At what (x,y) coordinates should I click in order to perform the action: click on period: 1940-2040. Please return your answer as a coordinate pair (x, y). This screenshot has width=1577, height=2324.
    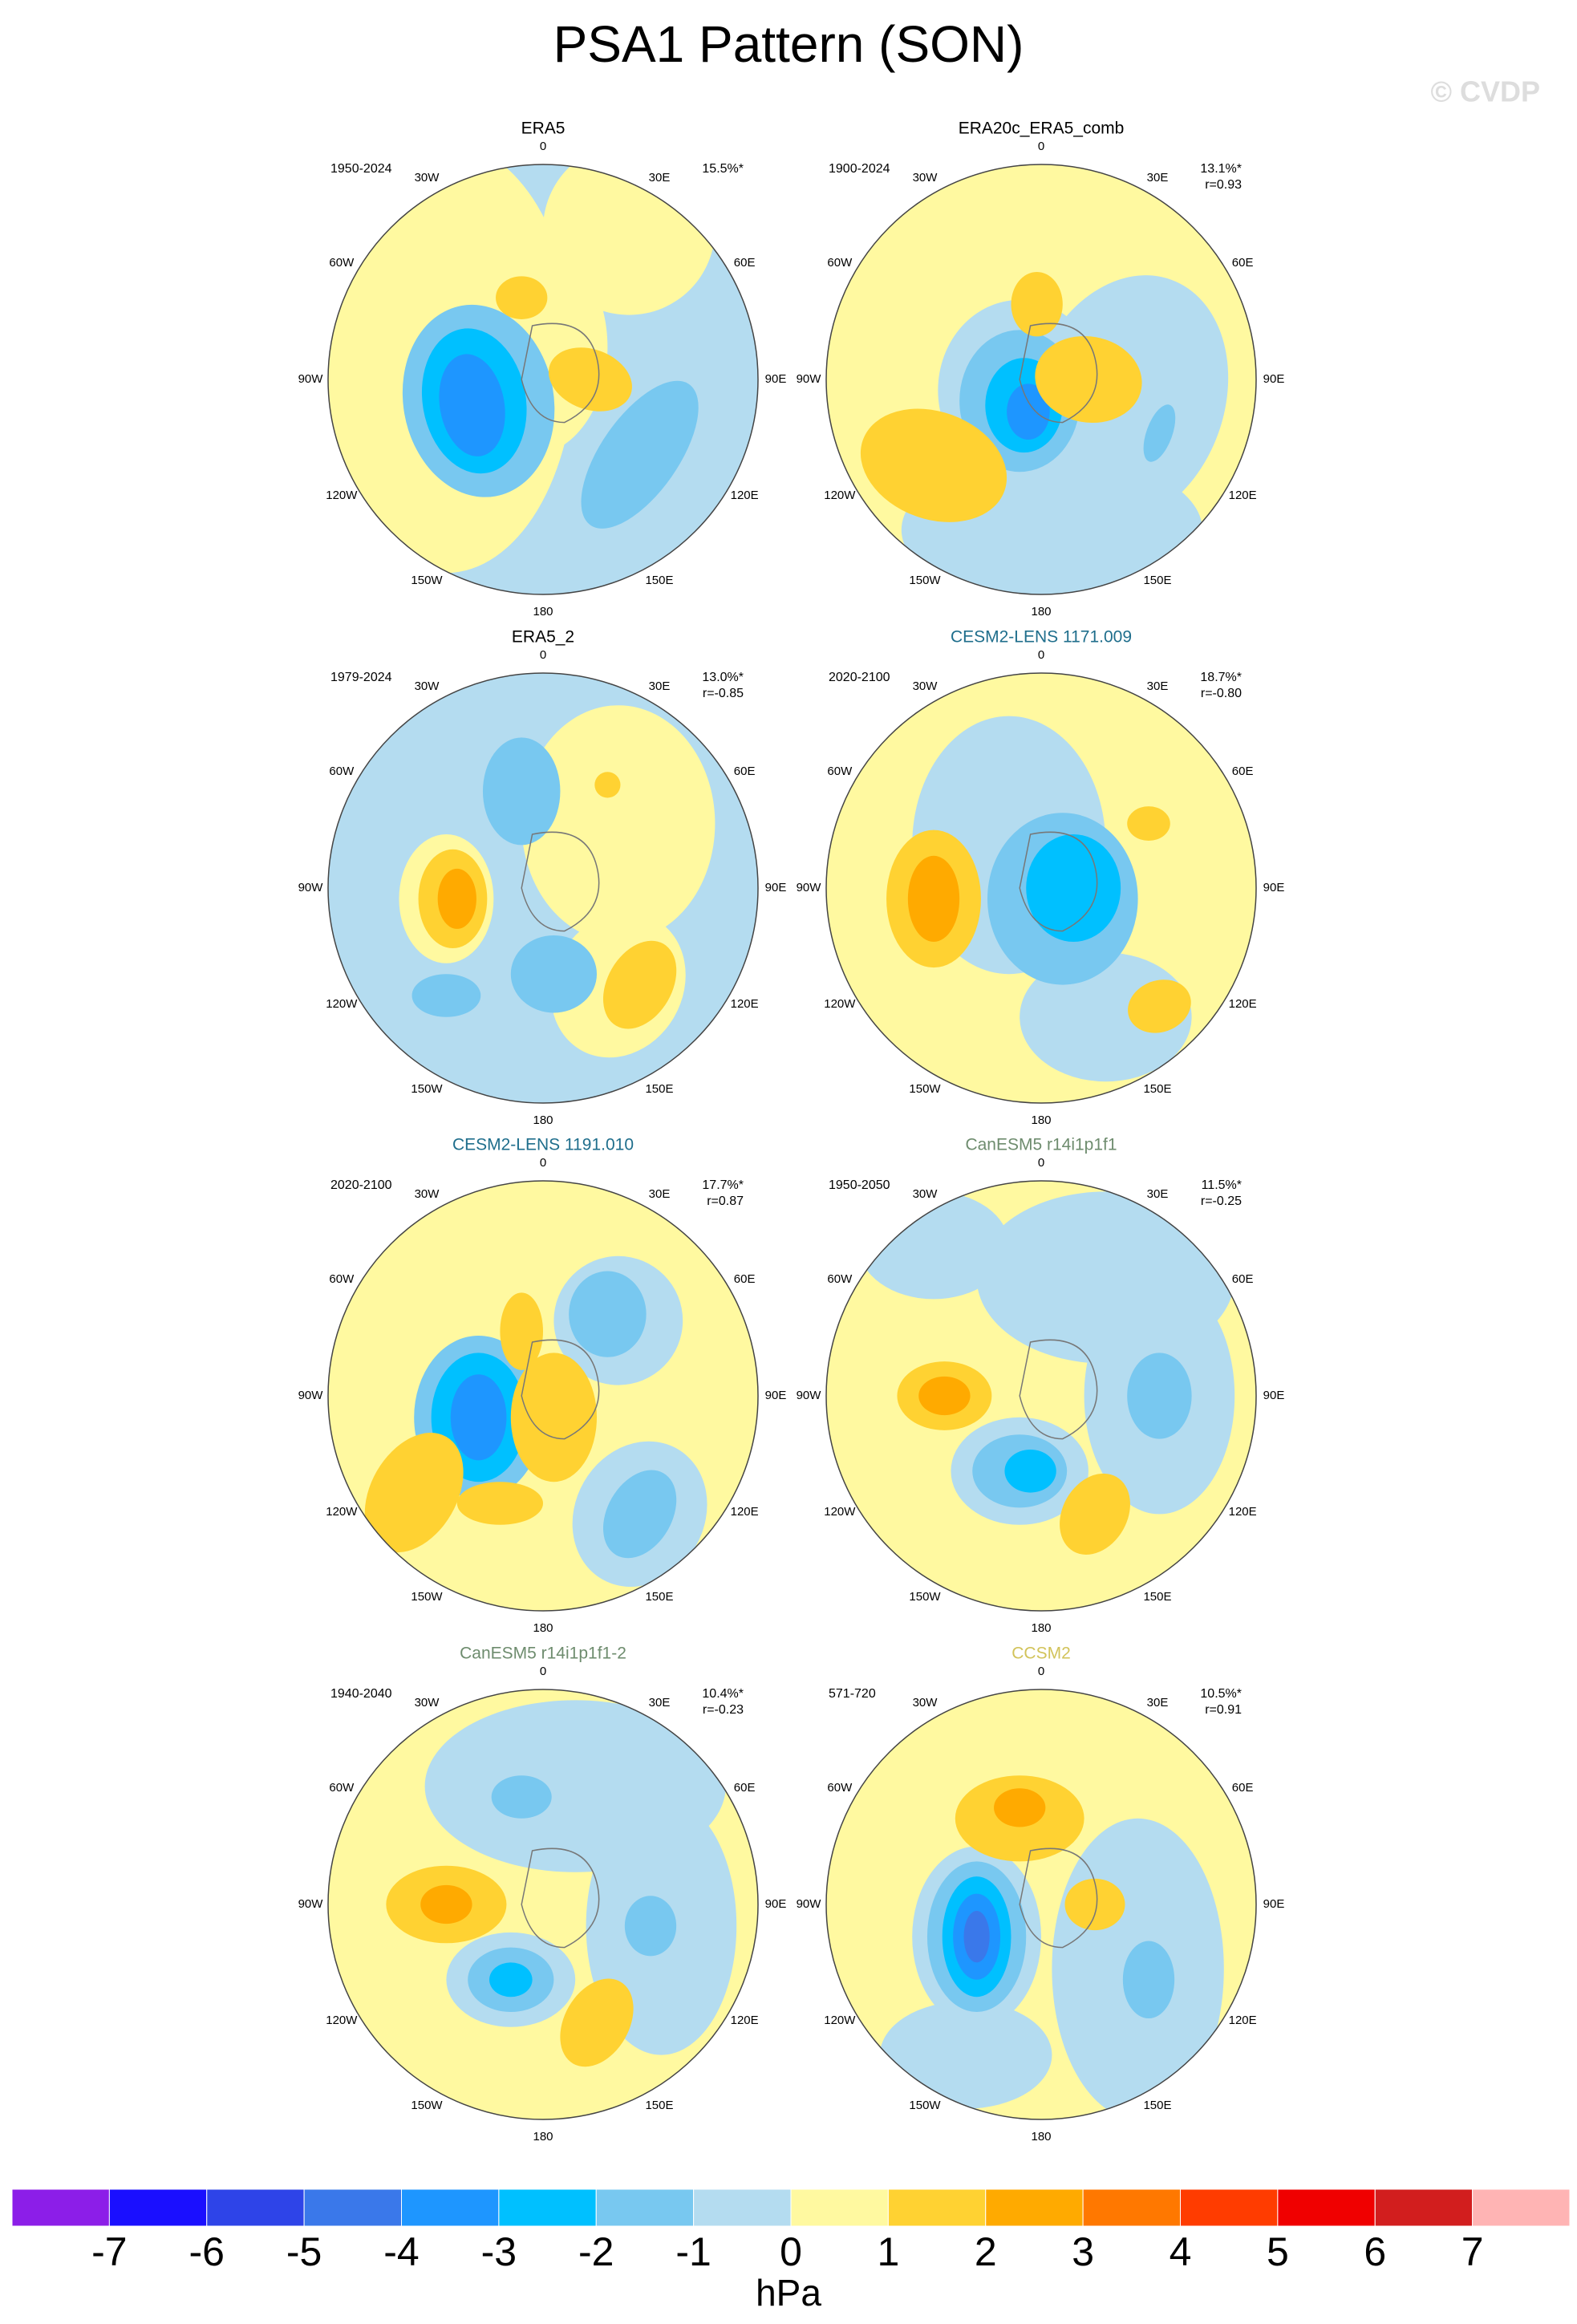
    Looking at the image, I should click on (361, 1694).